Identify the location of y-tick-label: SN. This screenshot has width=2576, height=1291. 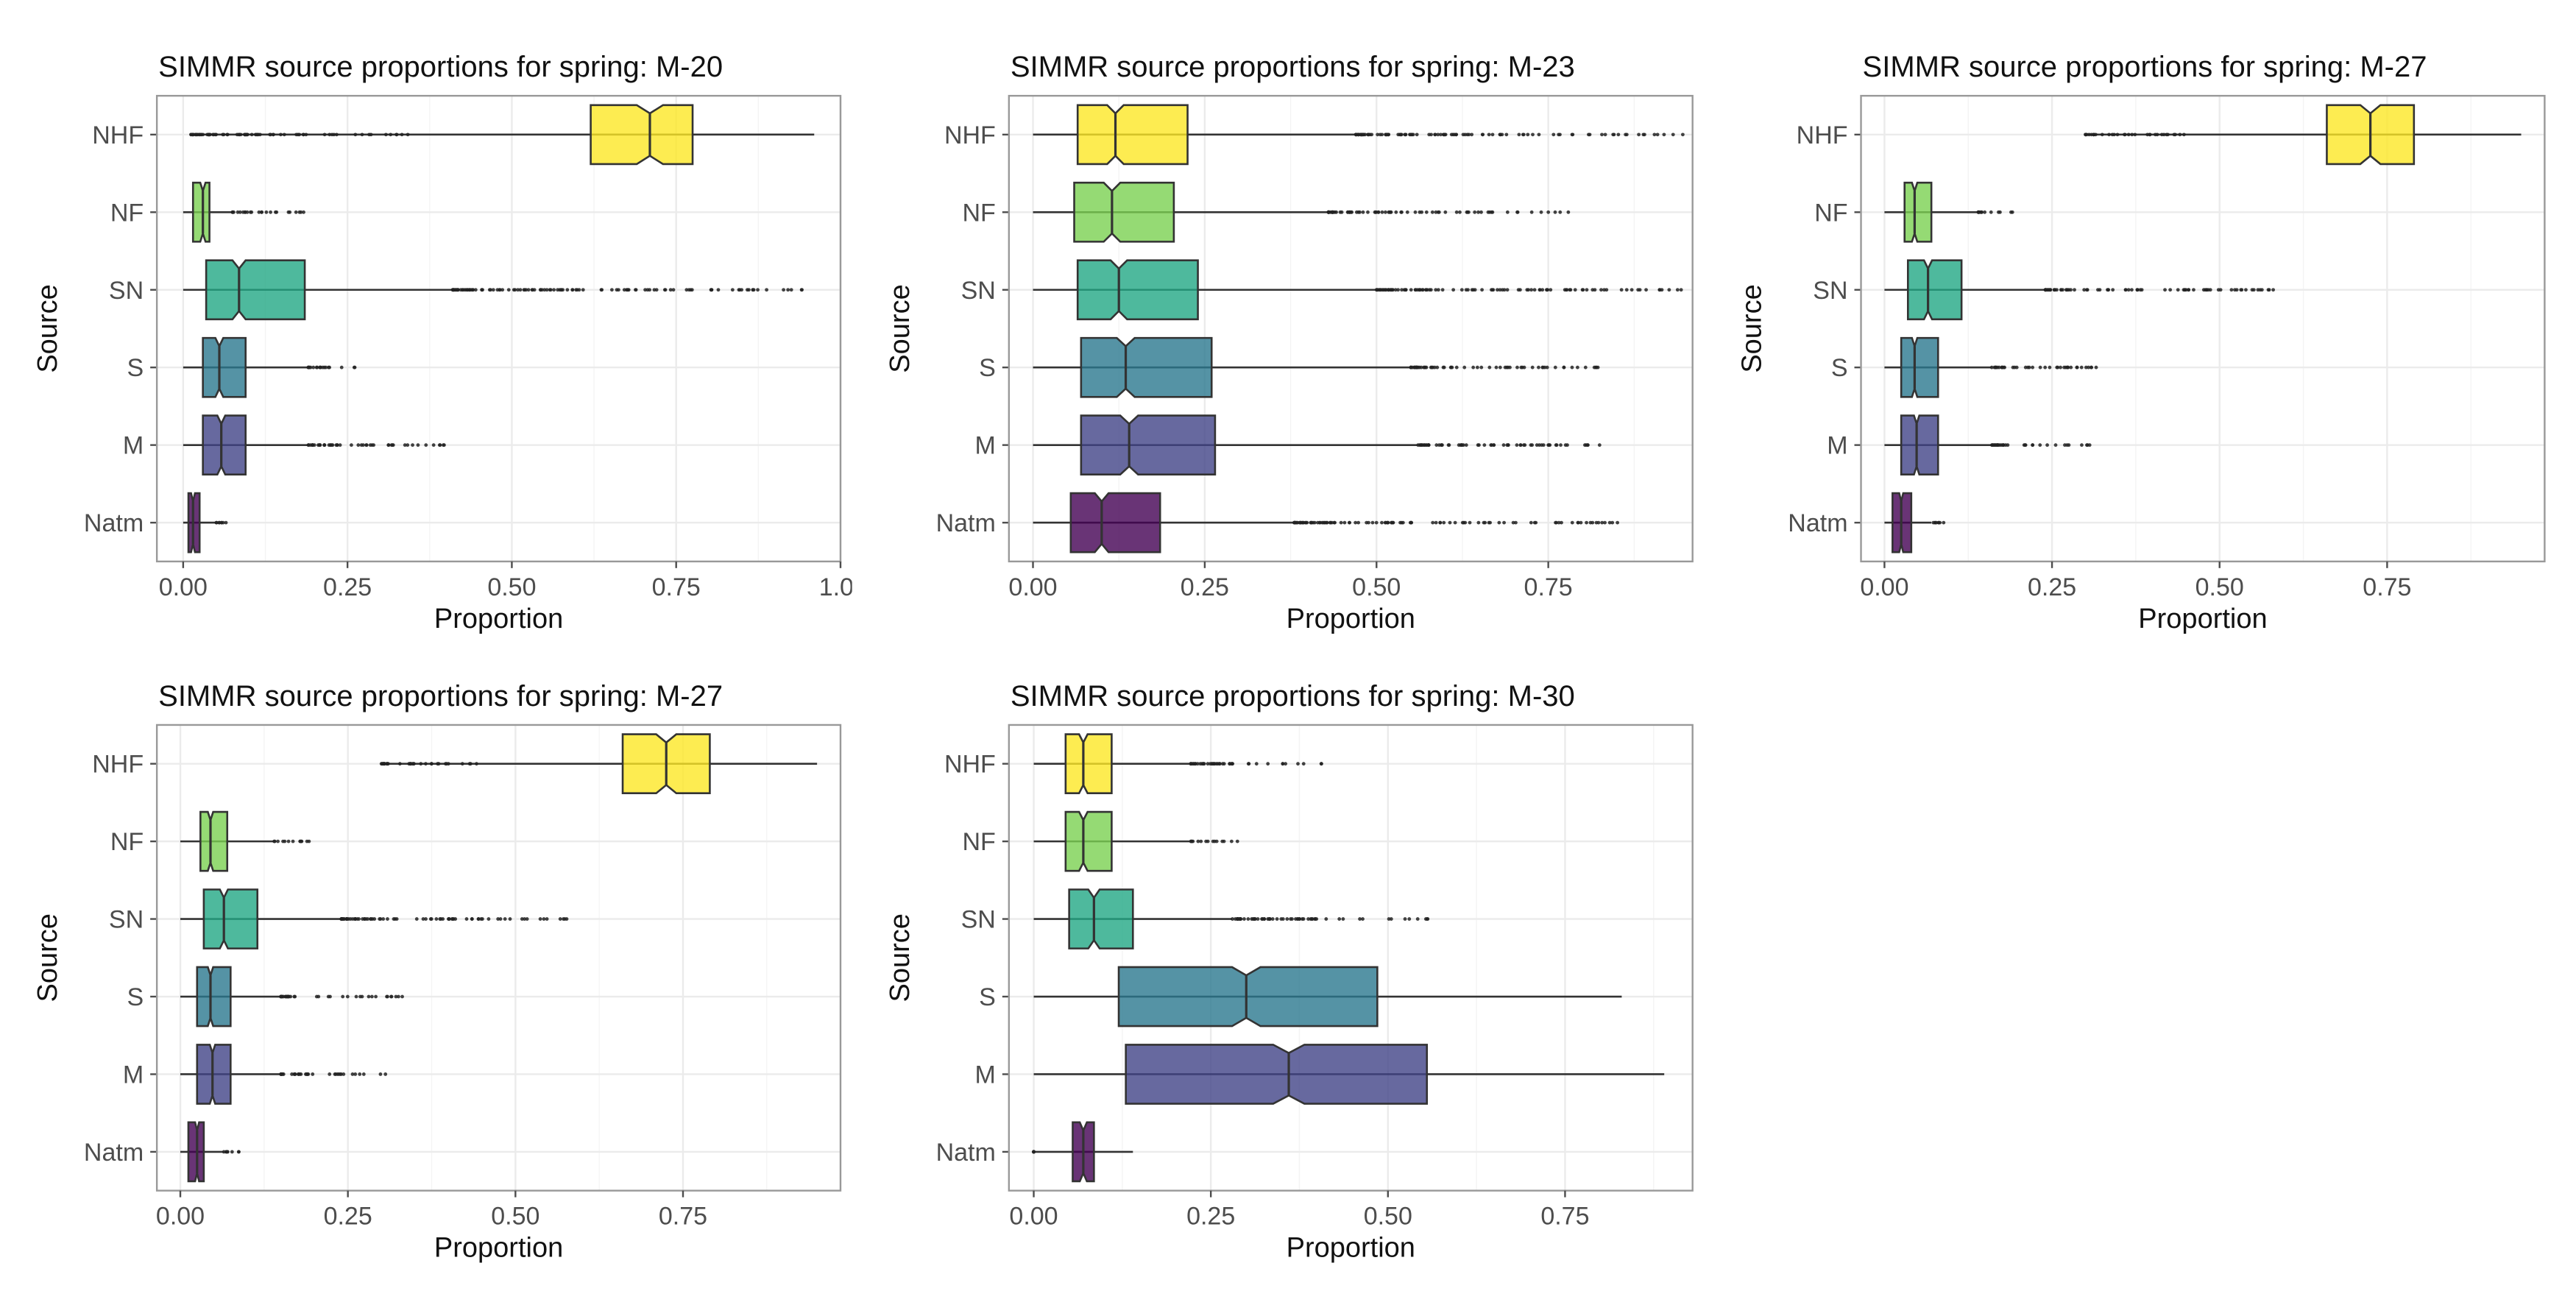
(126, 291).